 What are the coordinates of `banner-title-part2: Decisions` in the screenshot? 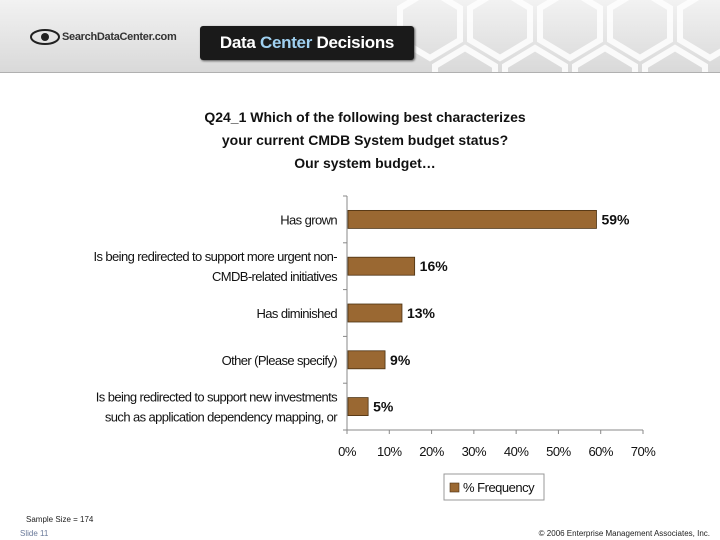 It's located at (353, 42).